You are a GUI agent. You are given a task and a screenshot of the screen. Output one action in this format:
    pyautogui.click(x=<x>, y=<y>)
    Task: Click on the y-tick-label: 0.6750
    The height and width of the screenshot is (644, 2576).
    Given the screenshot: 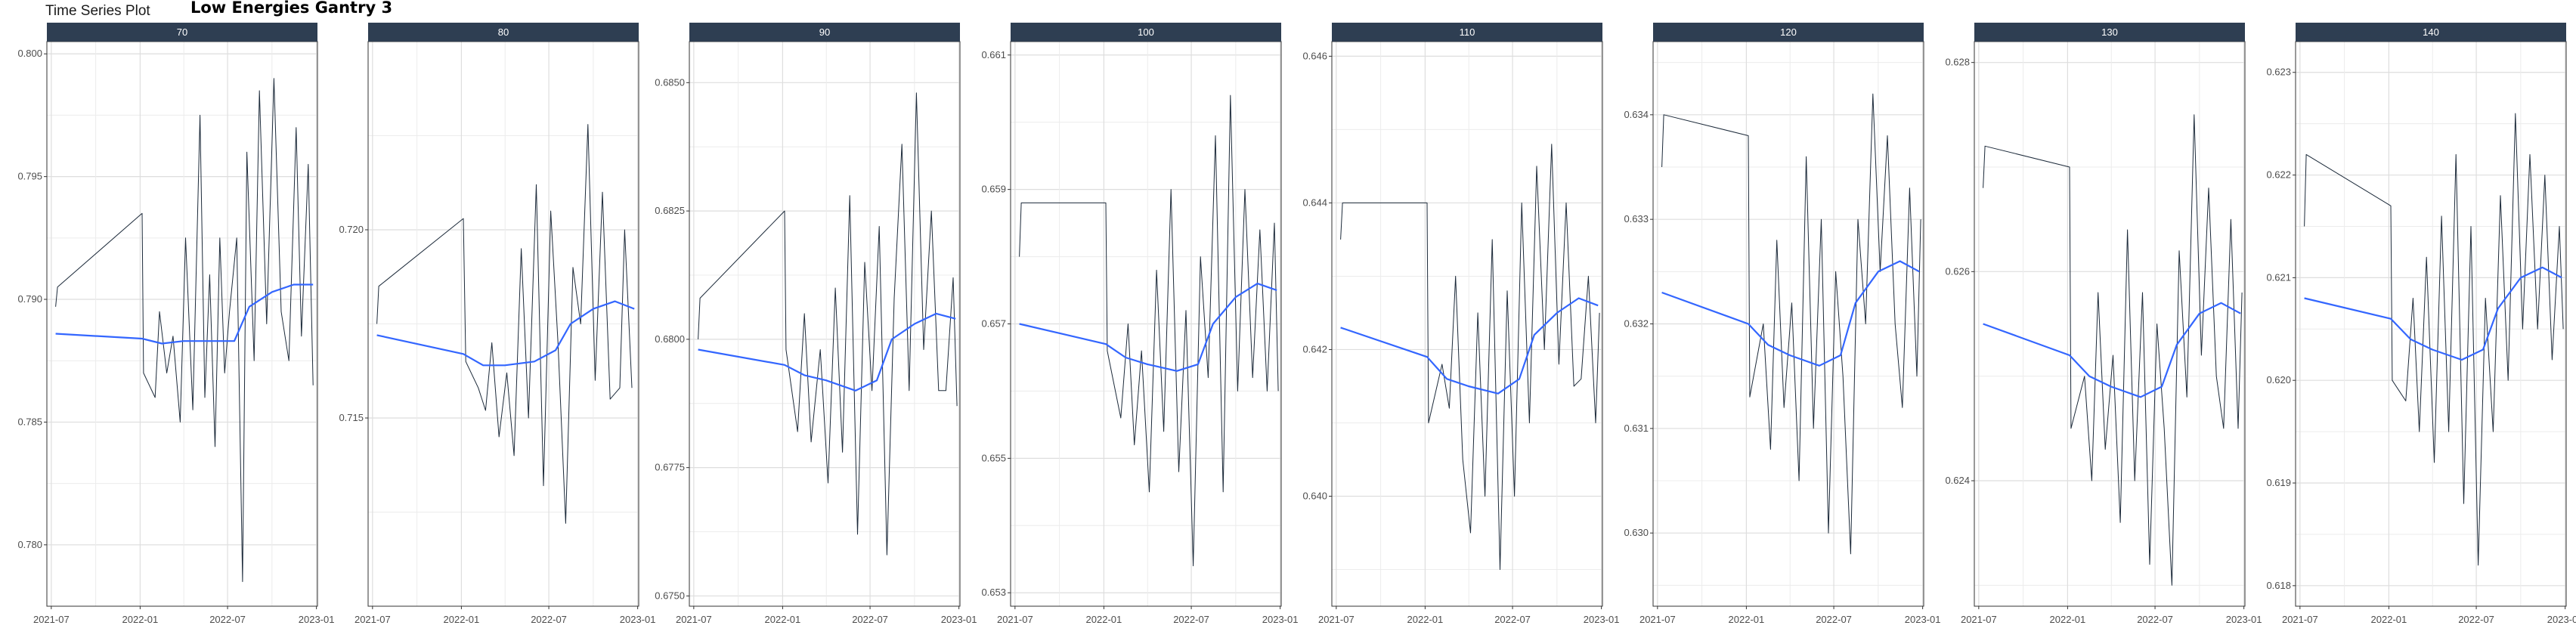 What is the action you would take?
    pyautogui.click(x=670, y=595)
    